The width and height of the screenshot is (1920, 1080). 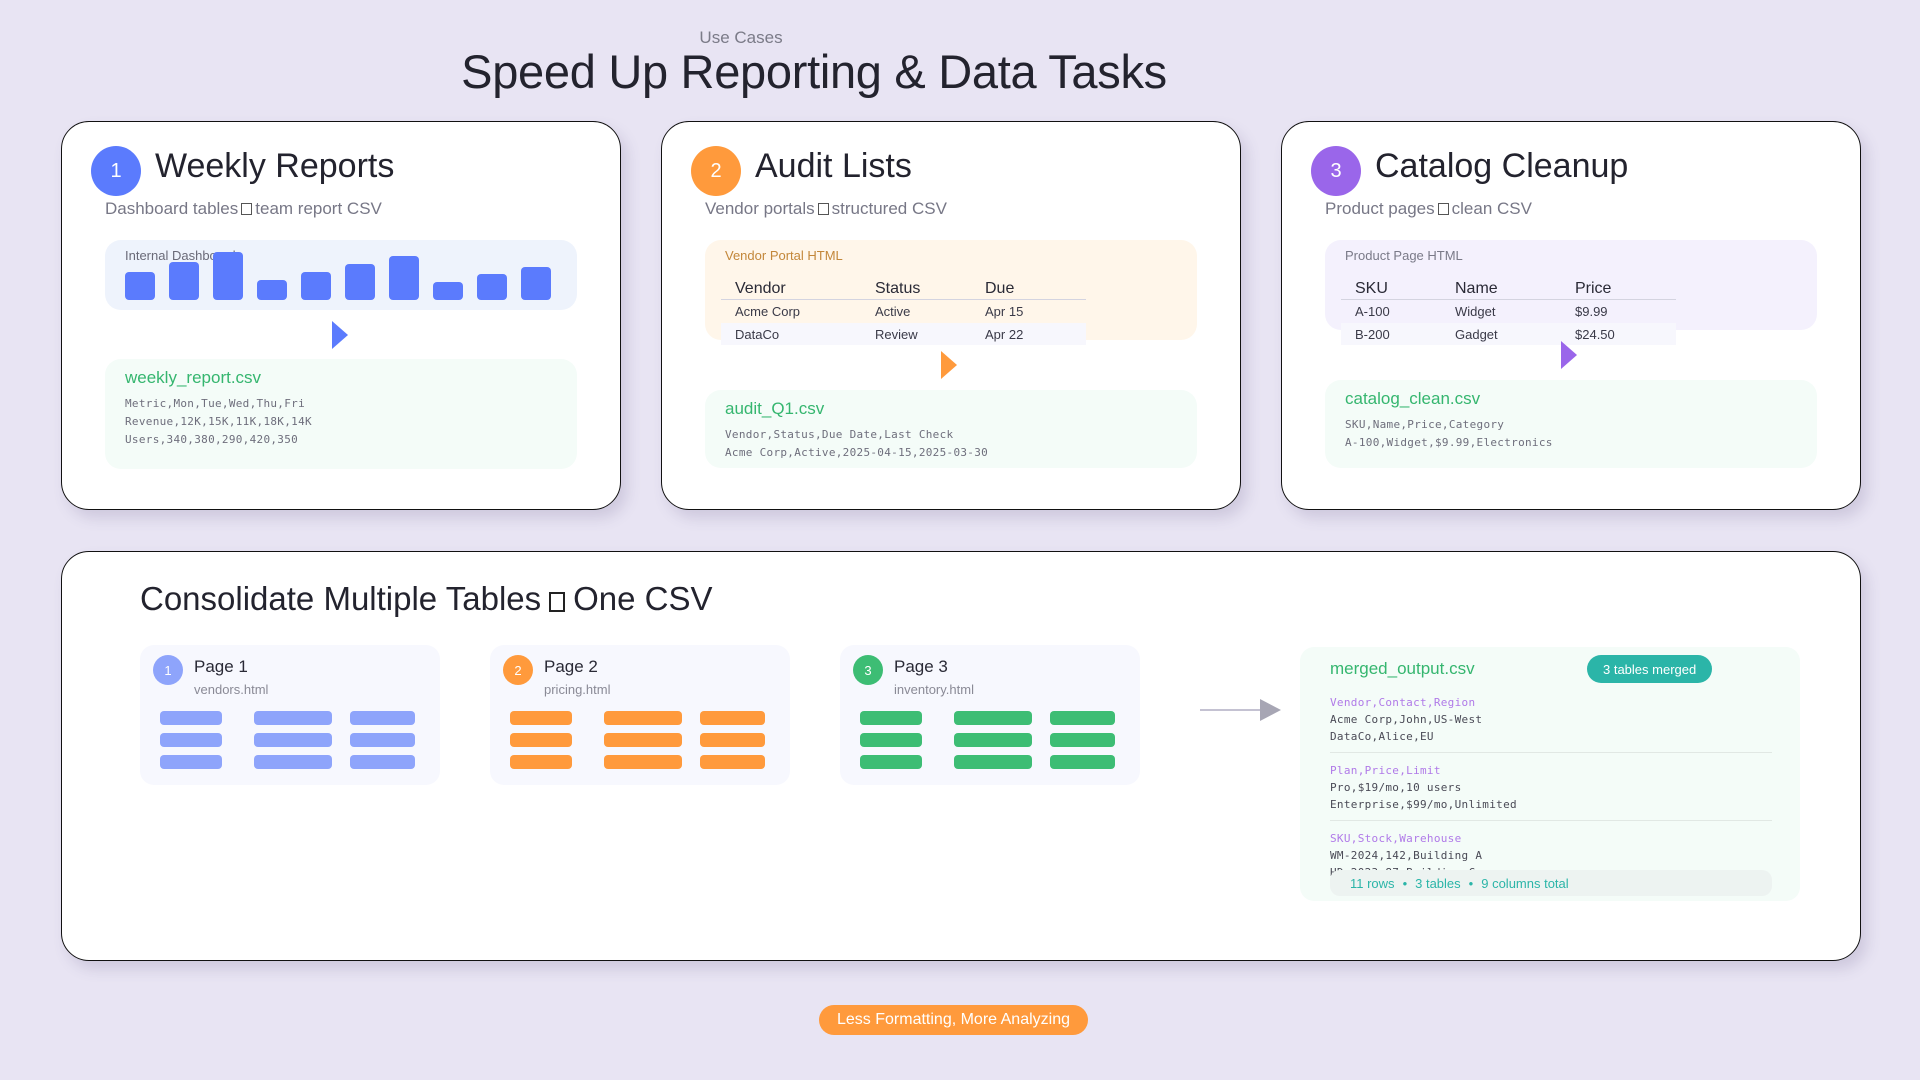 What do you see at coordinates (1404, 255) in the screenshot?
I see `panel-label: Product Page HTML` at bounding box center [1404, 255].